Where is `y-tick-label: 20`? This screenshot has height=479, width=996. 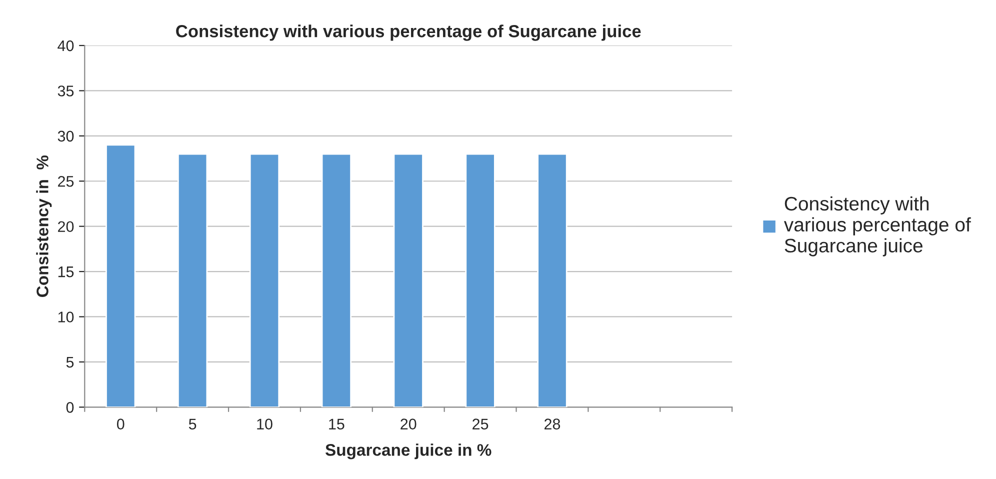
y-tick-label: 20 is located at coordinates (66, 226).